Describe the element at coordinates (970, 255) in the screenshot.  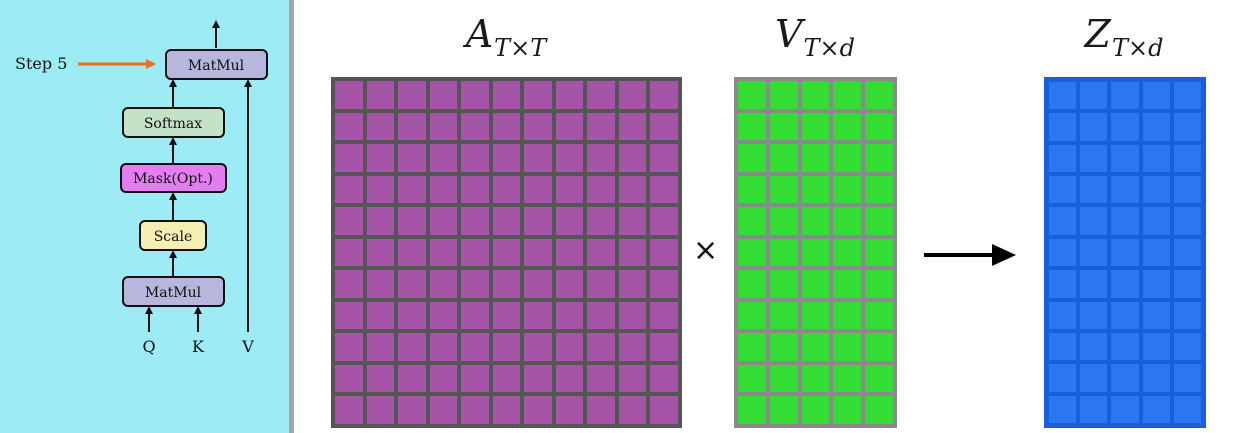
I see `result-arrow-icon` at that location.